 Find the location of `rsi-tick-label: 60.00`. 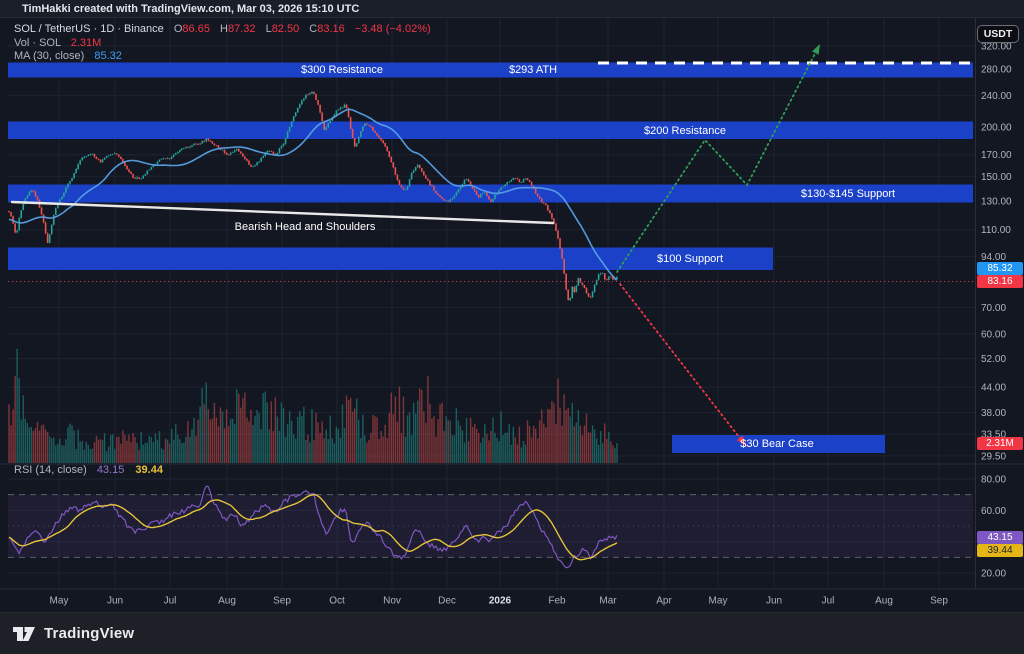

rsi-tick-label: 60.00 is located at coordinates (993, 511).